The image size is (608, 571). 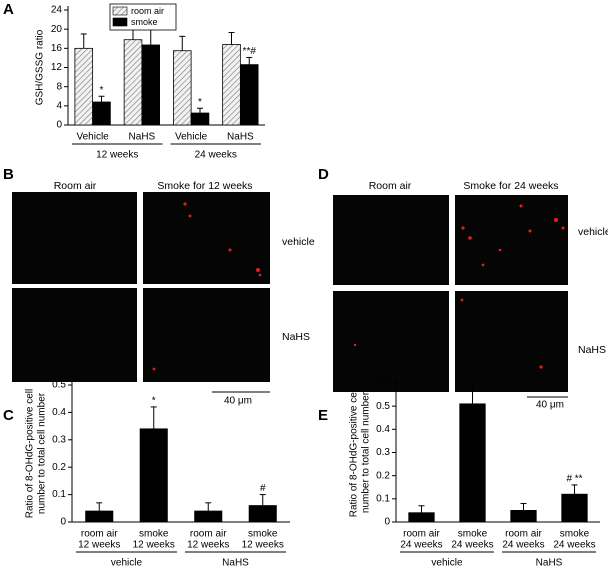 I want to click on column-label: Smoke for 12 weeks, so click(x=204, y=186).